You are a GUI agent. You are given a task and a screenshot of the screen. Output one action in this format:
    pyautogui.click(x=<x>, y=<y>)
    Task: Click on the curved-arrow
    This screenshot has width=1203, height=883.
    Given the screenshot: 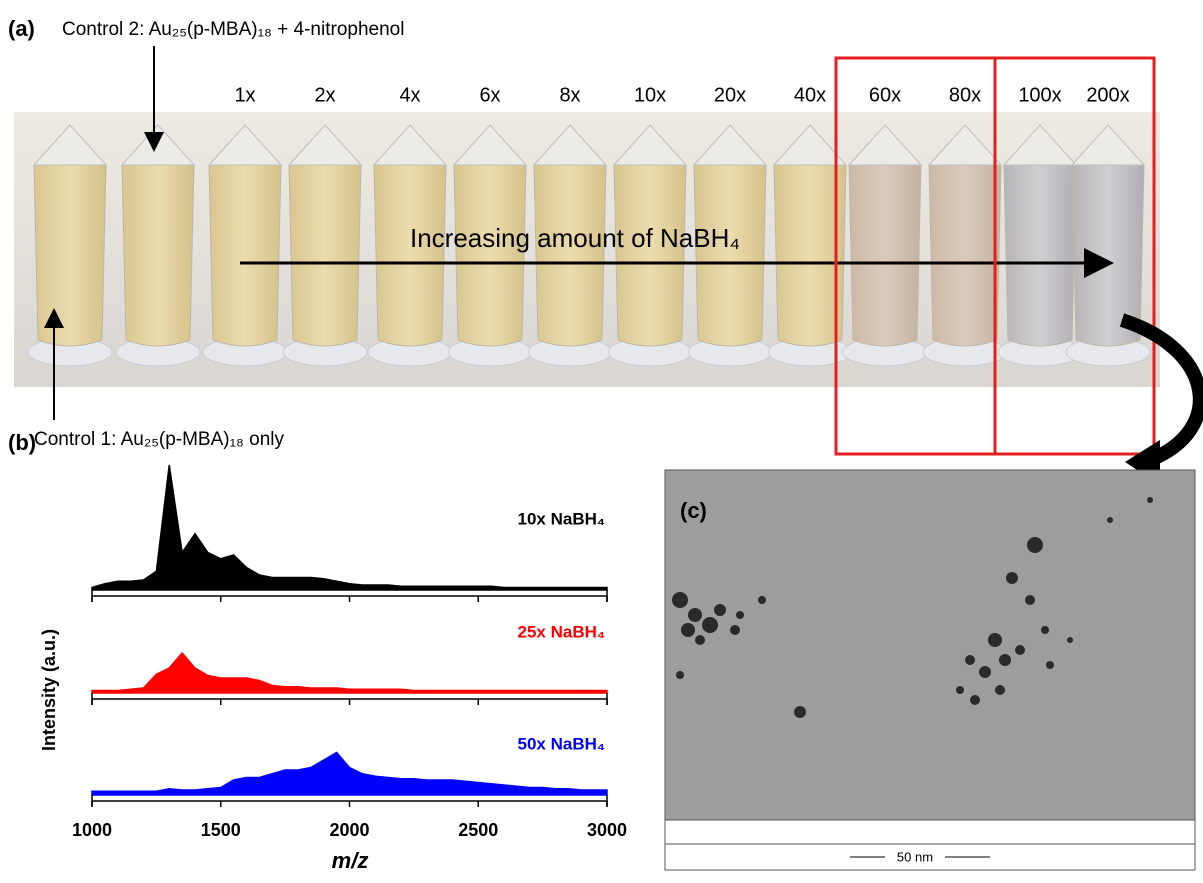 What is the action you would take?
    pyautogui.click(x=1161, y=390)
    